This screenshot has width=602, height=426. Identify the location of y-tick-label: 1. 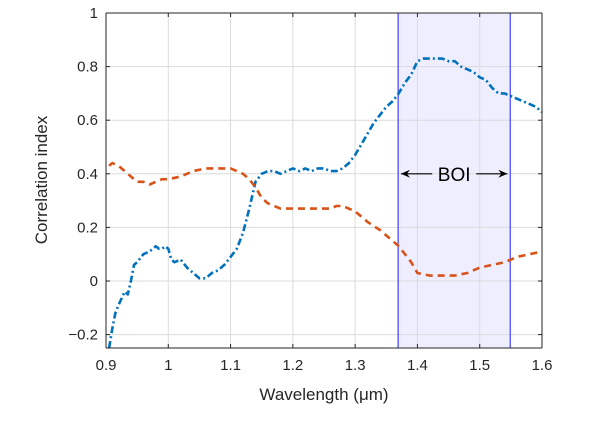
(94, 13).